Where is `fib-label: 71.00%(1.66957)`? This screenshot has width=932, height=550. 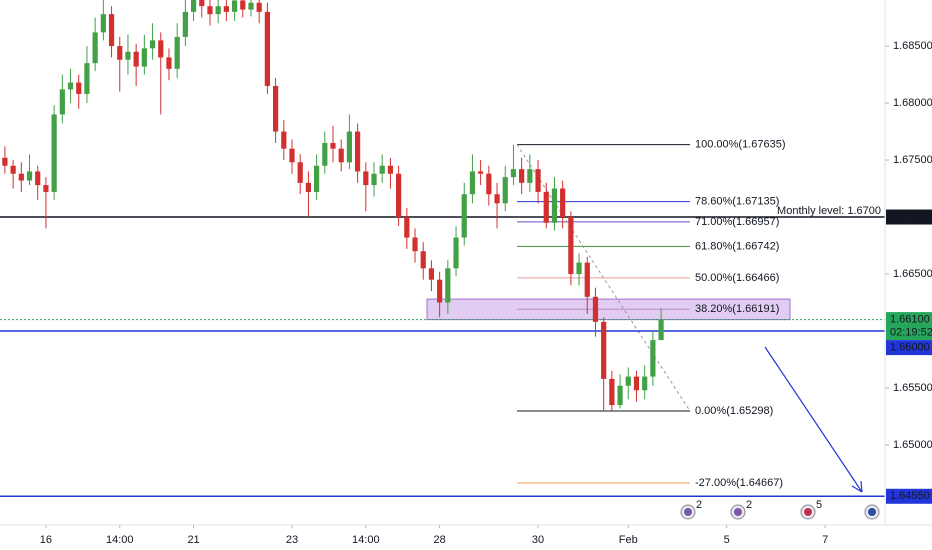
fib-label: 71.00%(1.66957) is located at coordinates (737, 222).